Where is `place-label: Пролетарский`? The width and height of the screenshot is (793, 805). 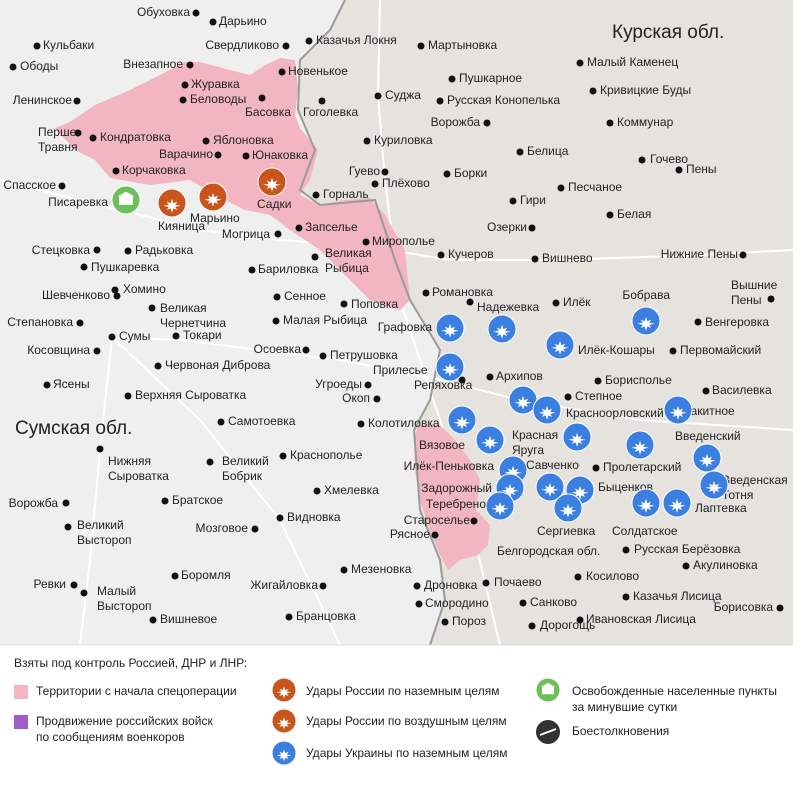 place-label: Пролетарский is located at coordinates (642, 467).